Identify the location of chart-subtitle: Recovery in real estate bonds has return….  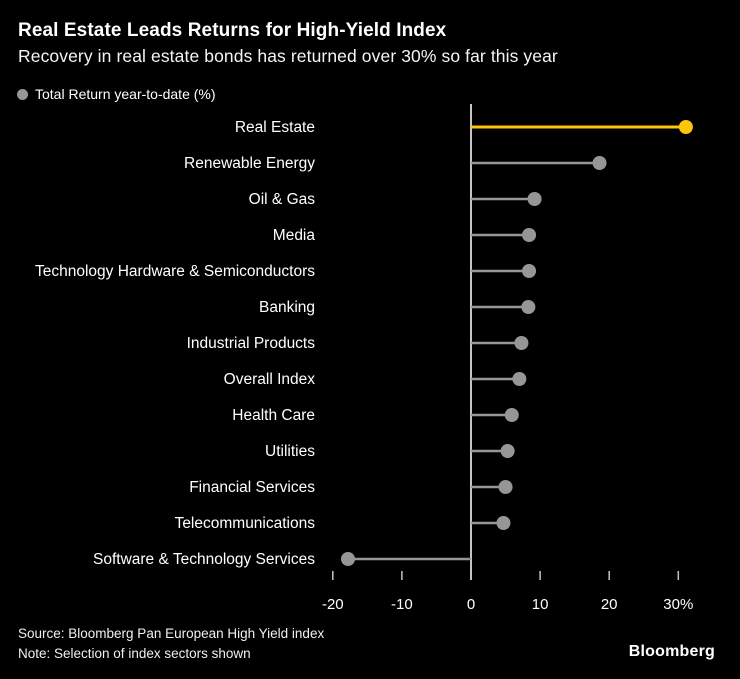
(288, 56).